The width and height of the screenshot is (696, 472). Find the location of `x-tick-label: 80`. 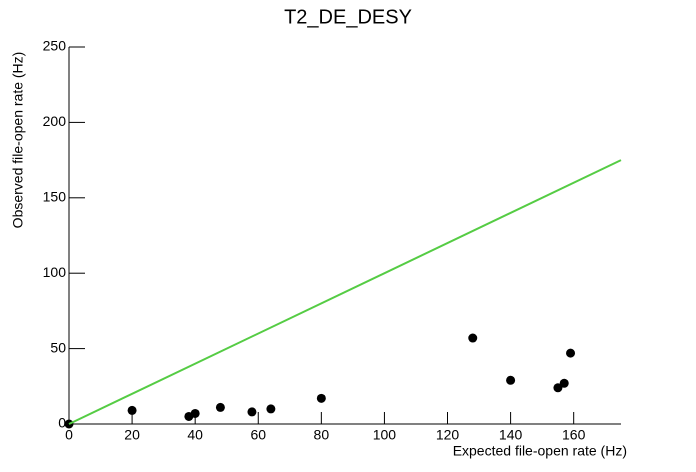

x-tick-label: 80 is located at coordinates (322, 435).